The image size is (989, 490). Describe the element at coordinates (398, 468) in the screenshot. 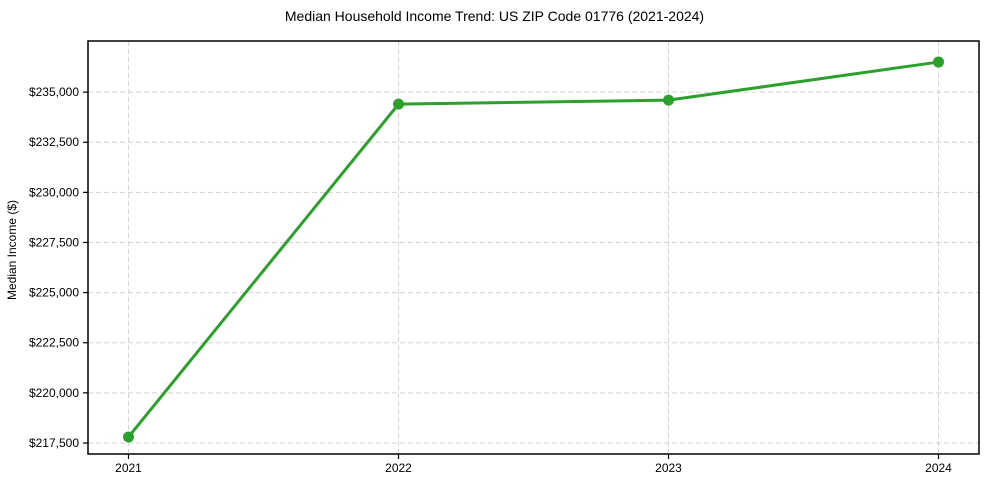

I see `x-tick-label: 2022` at that location.